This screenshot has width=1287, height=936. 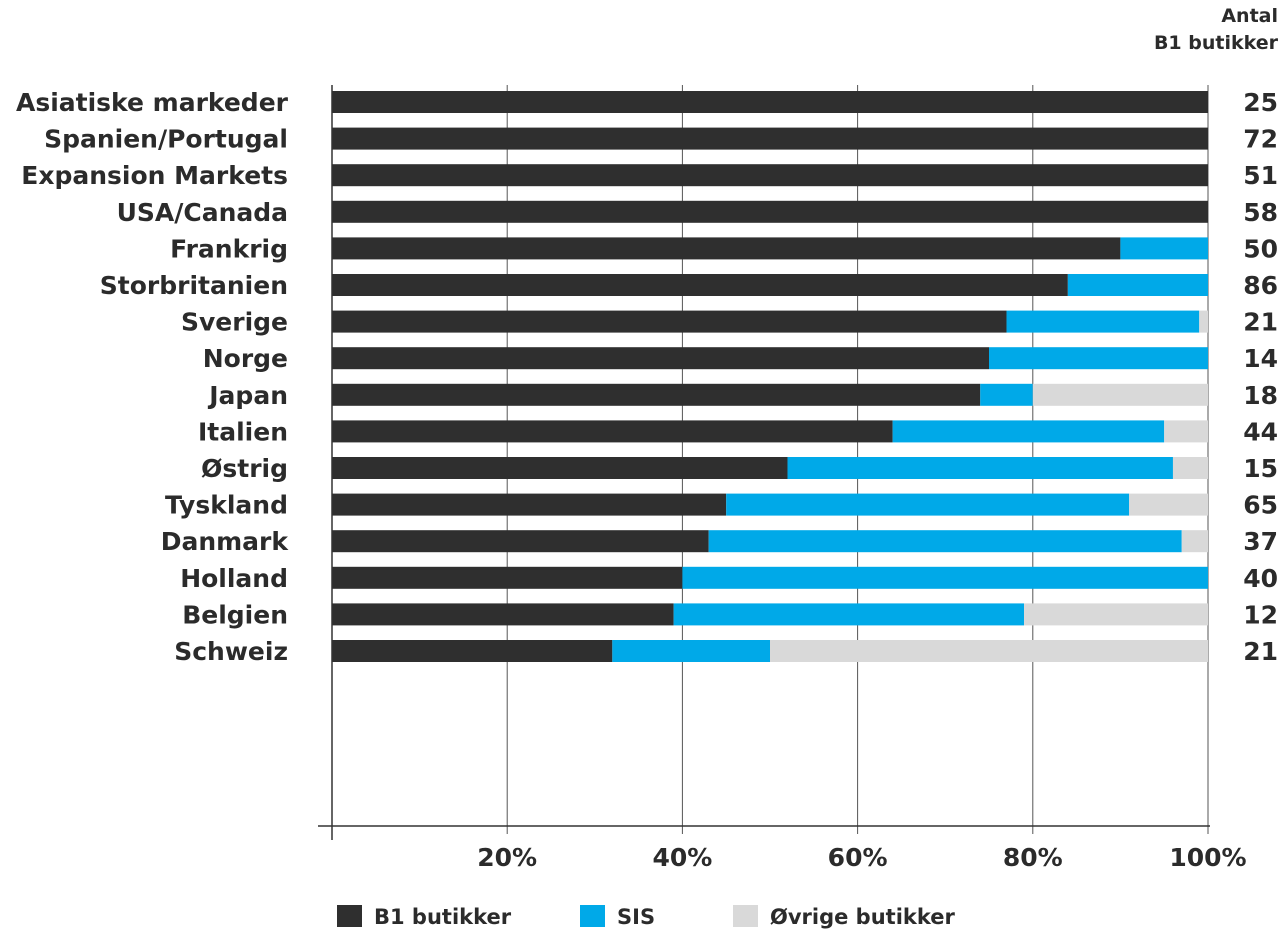 I want to click on bar-italien-vrige-butikker, so click(x=1186, y=431).